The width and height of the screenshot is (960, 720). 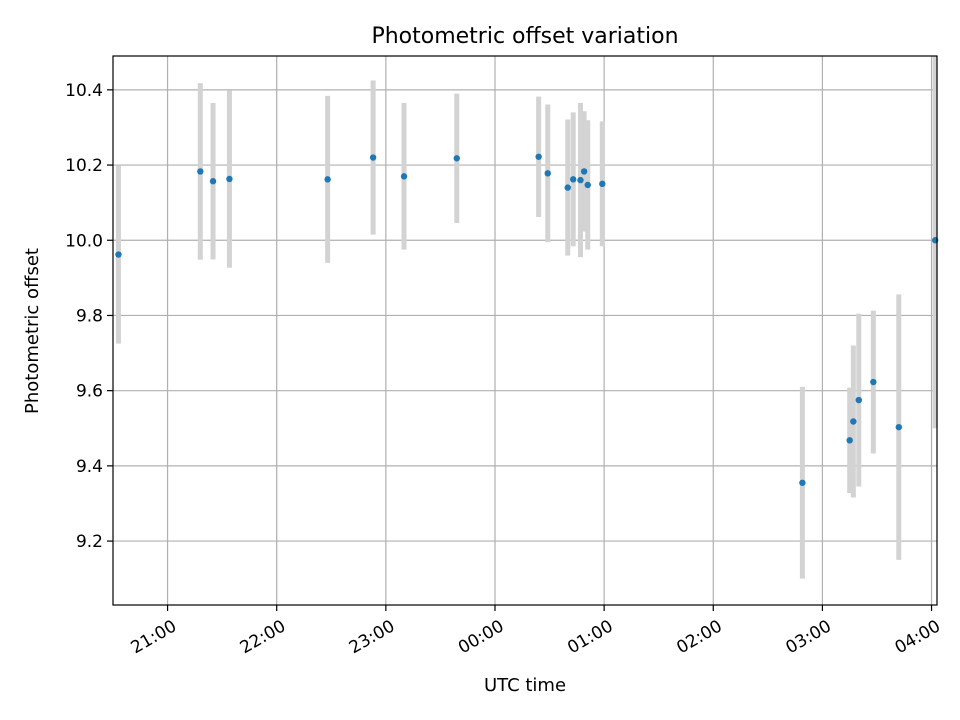 I want to click on x-axis-ticks: 21:00 22:00 23:00 00:00 01:00 02:00 03:00 04:00, so click(x=536, y=631).